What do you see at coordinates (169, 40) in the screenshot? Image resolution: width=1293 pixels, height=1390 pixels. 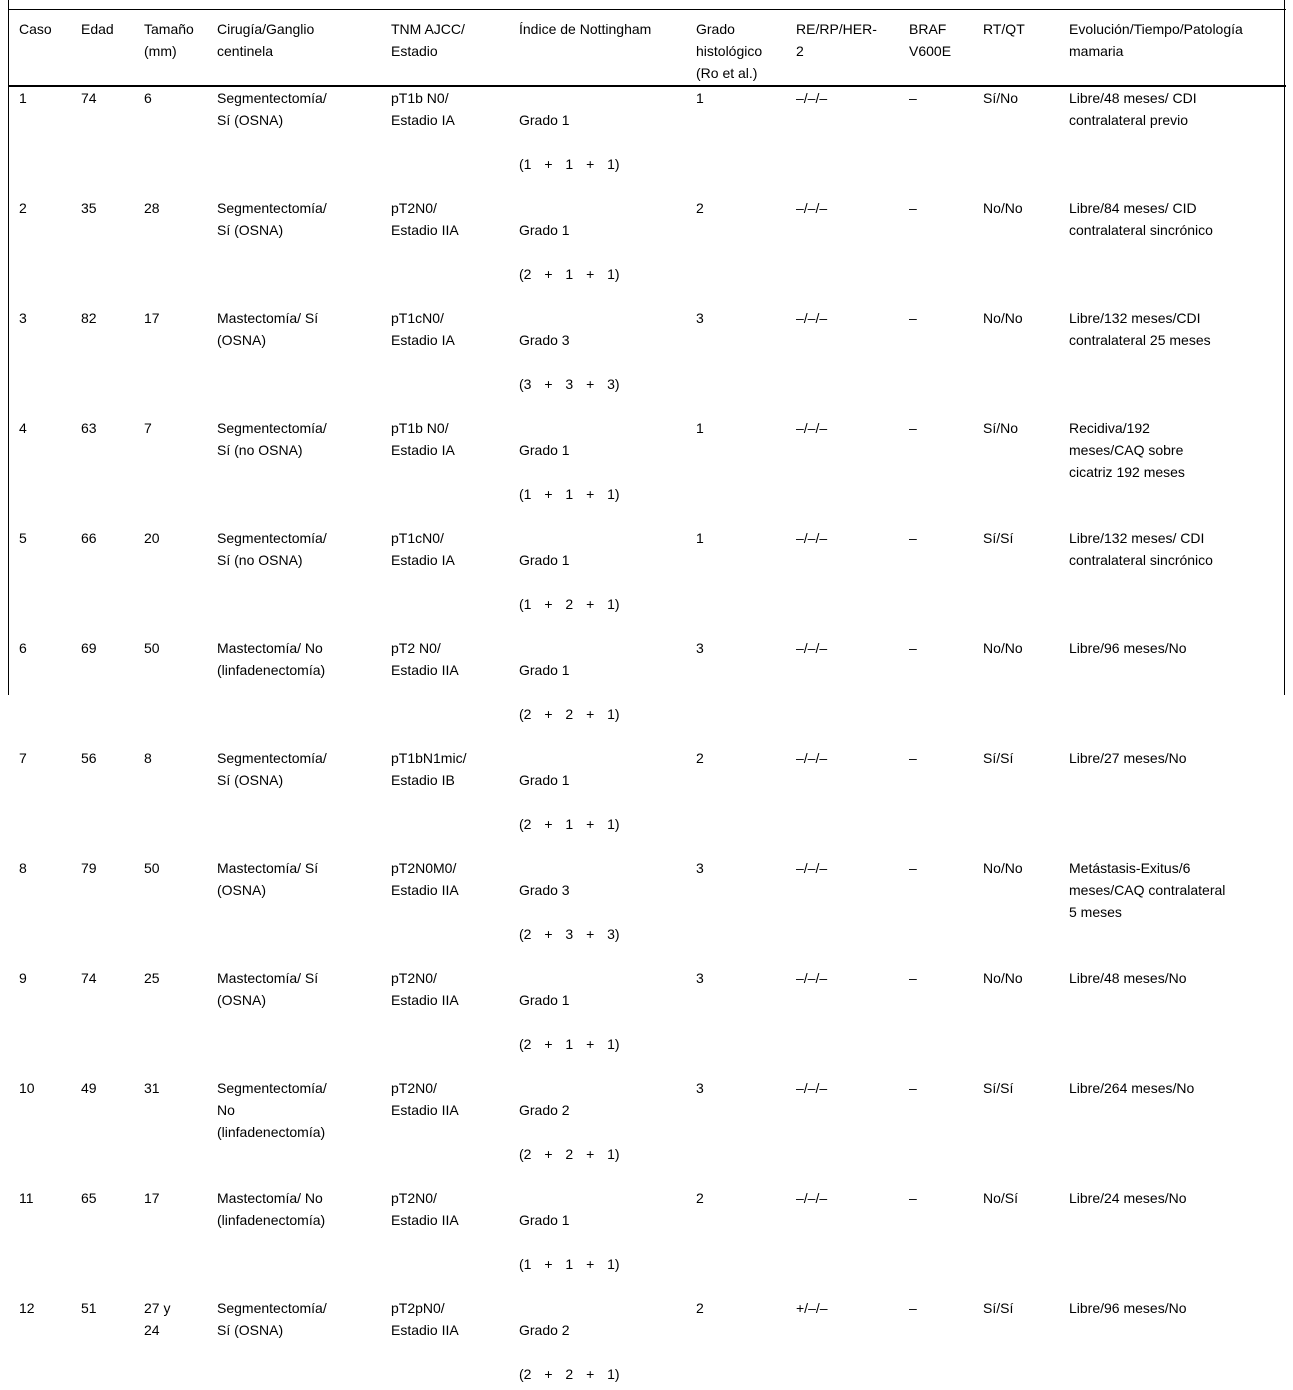 I see `header-tamano: Tamaño (mm)` at bounding box center [169, 40].